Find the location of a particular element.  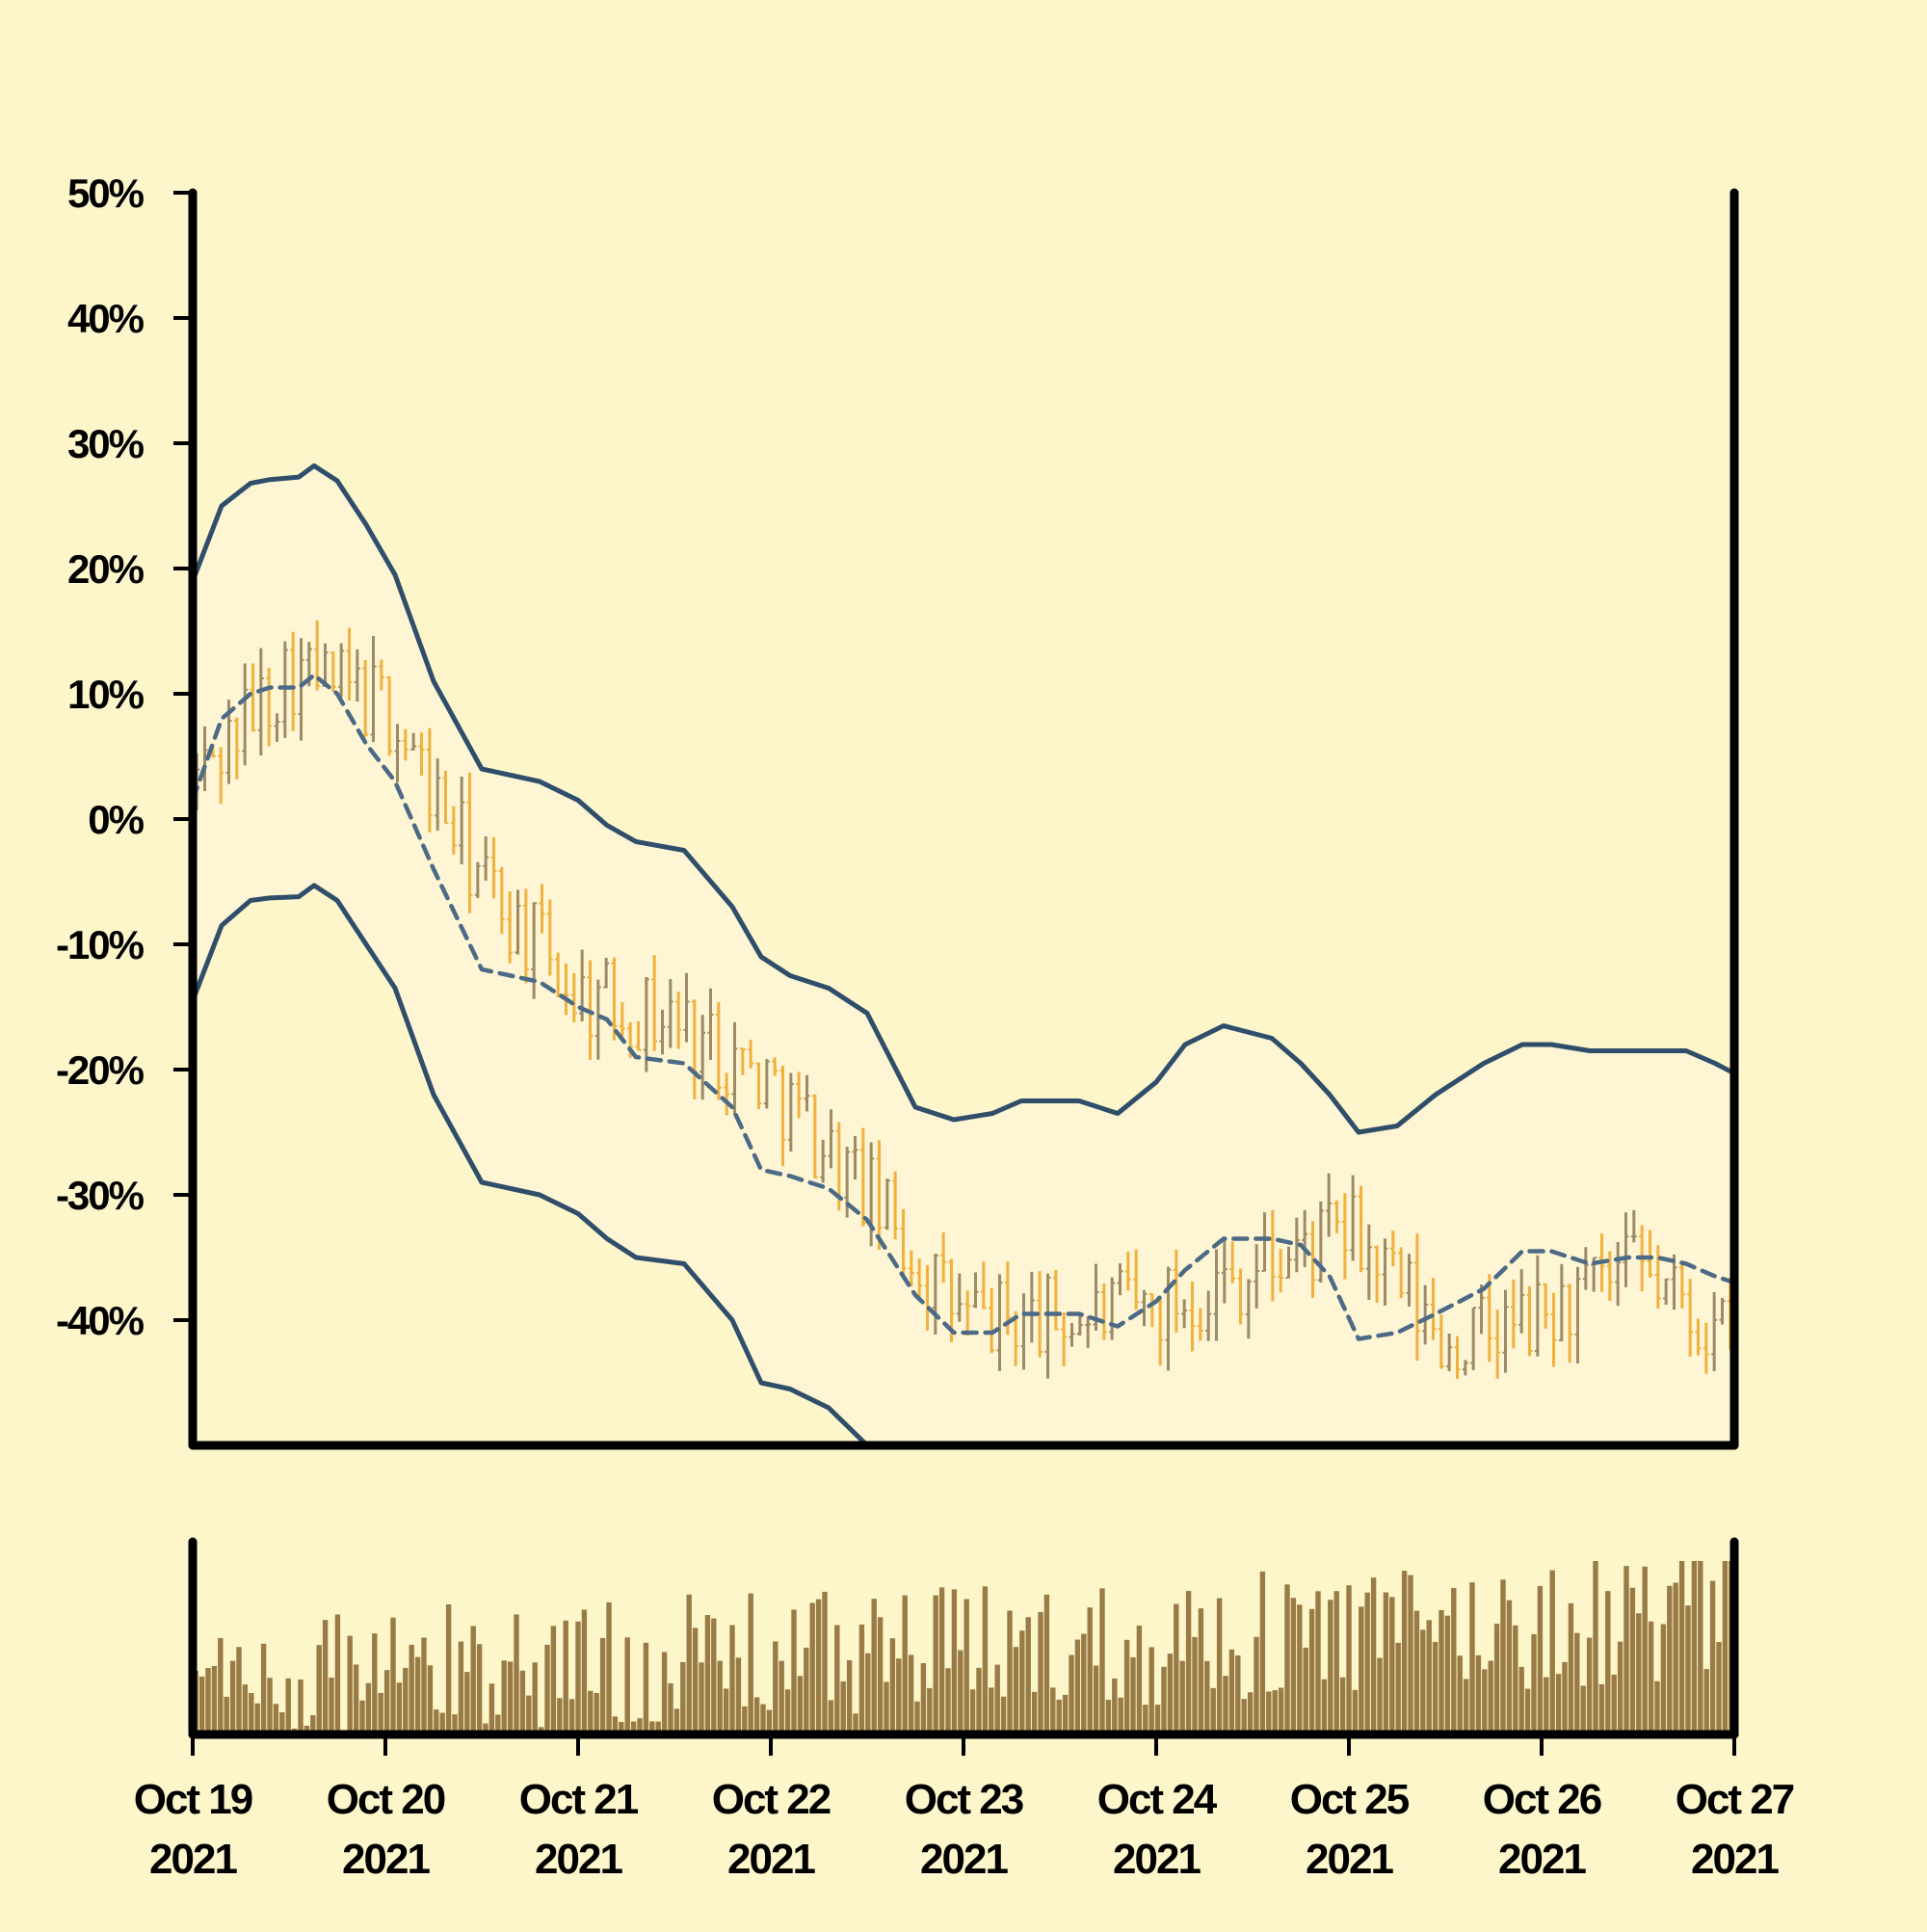

y-tick-label: 0% is located at coordinates (116, 819).